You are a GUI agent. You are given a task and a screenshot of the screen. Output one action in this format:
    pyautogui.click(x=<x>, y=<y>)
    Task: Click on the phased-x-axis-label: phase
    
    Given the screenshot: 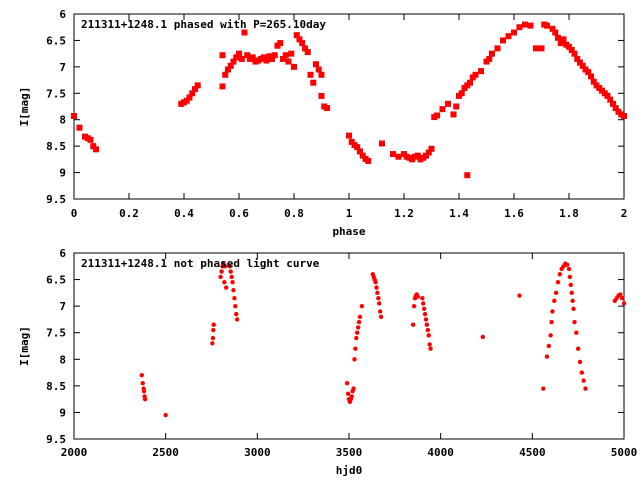 What is the action you would take?
    pyautogui.click(x=348, y=231)
    